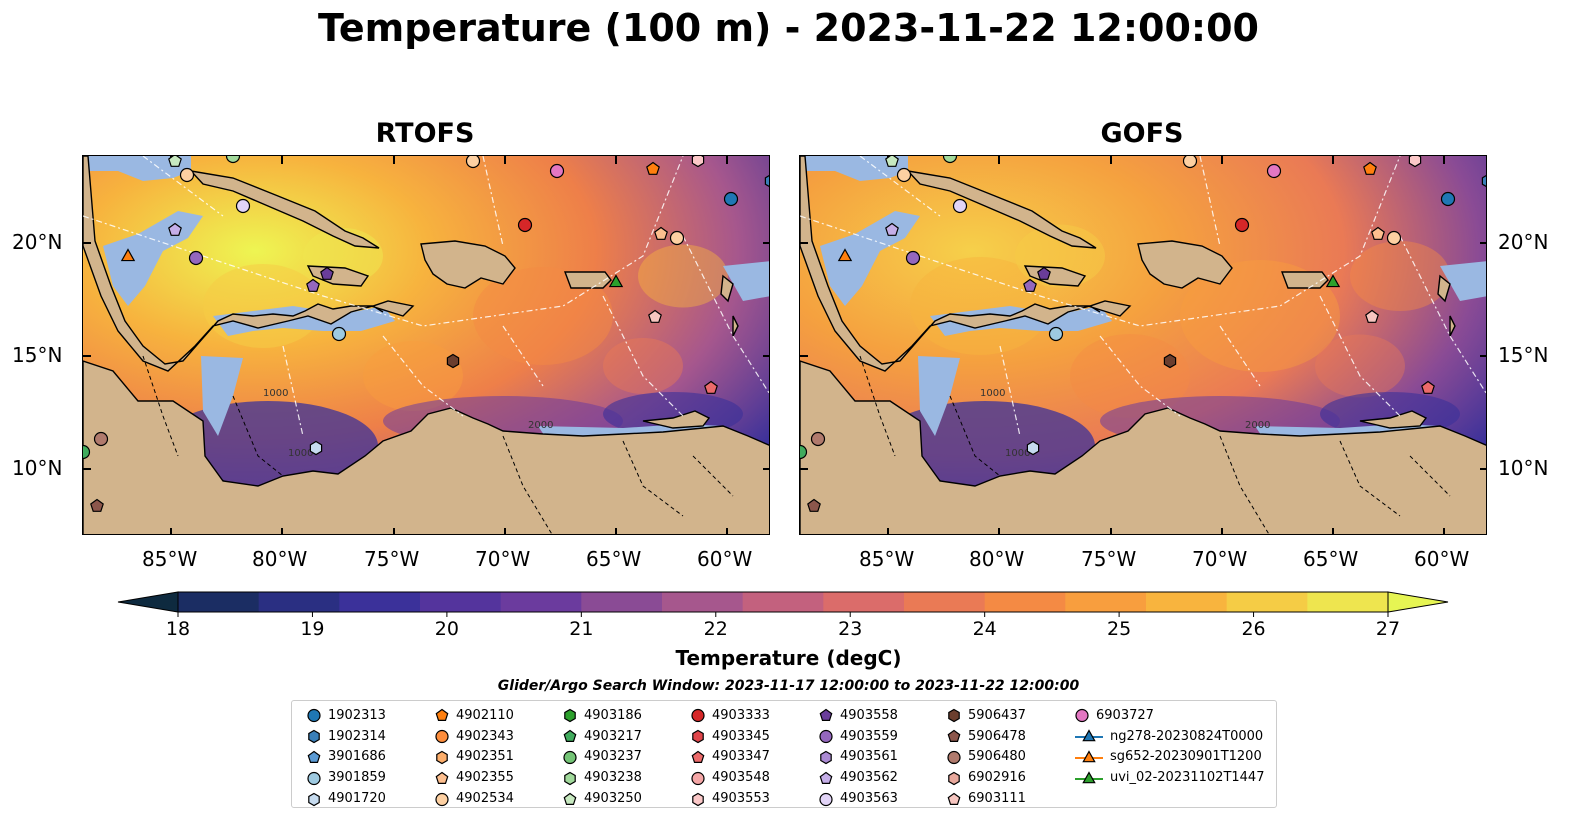 This screenshot has width=1577, height=826. I want to click on legend-item: 4902351, so click(474, 757).